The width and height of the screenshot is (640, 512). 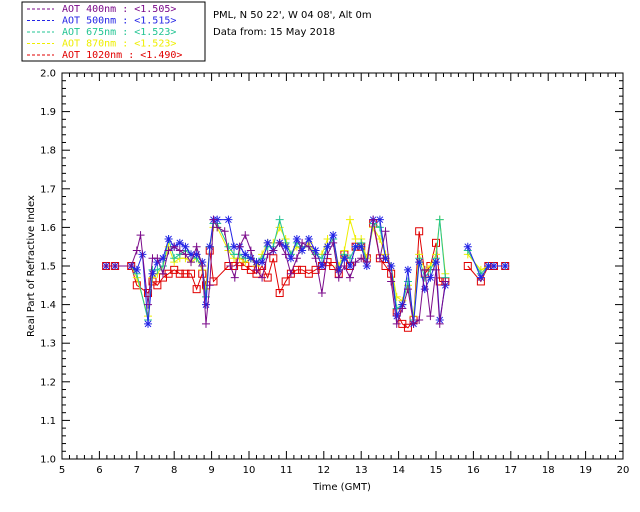 What do you see at coordinates (174, 470) in the screenshot?
I see `x-tick-label: 8` at bounding box center [174, 470].